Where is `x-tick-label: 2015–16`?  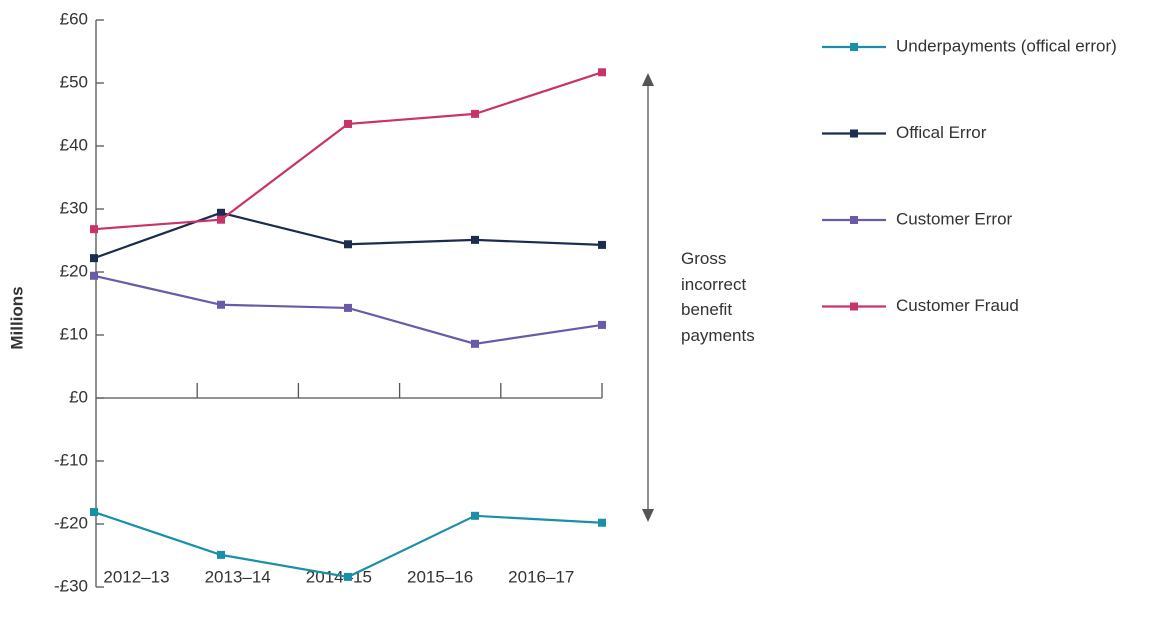
x-tick-label: 2015–16 is located at coordinates (440, 576).